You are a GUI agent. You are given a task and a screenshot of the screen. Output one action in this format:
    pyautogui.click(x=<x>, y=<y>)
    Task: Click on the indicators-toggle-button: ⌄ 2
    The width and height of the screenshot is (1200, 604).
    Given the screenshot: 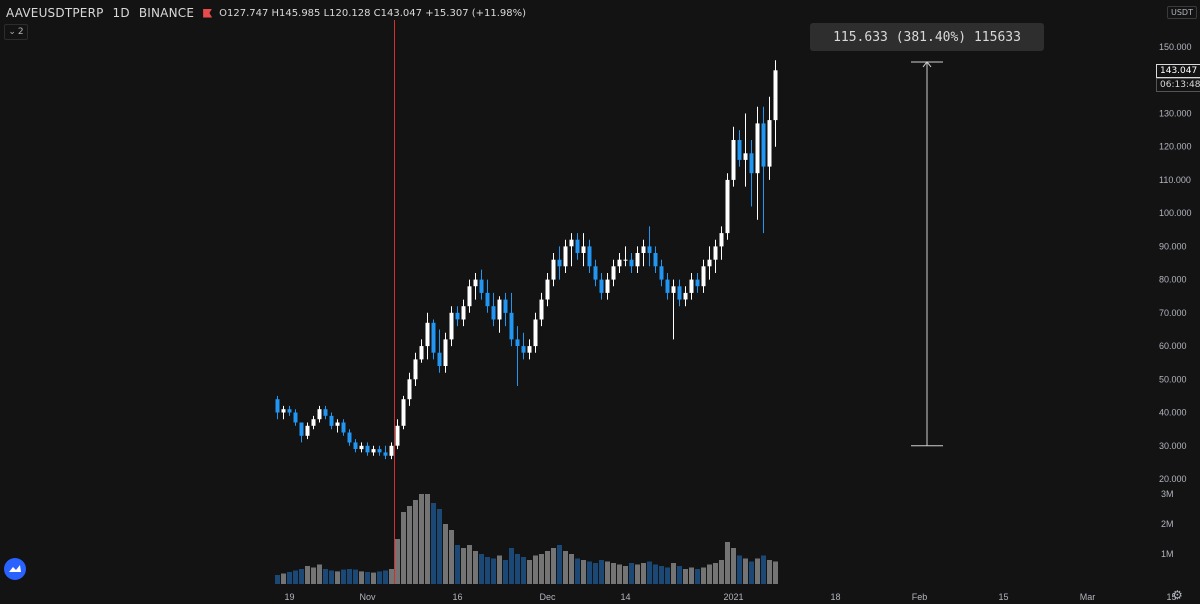 What is the action you would take?
    pyautogui.click(x=16, y=32)
    